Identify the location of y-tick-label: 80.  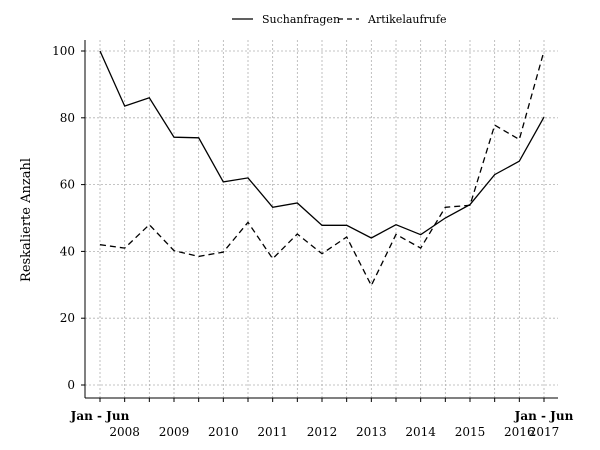
(67, 118).